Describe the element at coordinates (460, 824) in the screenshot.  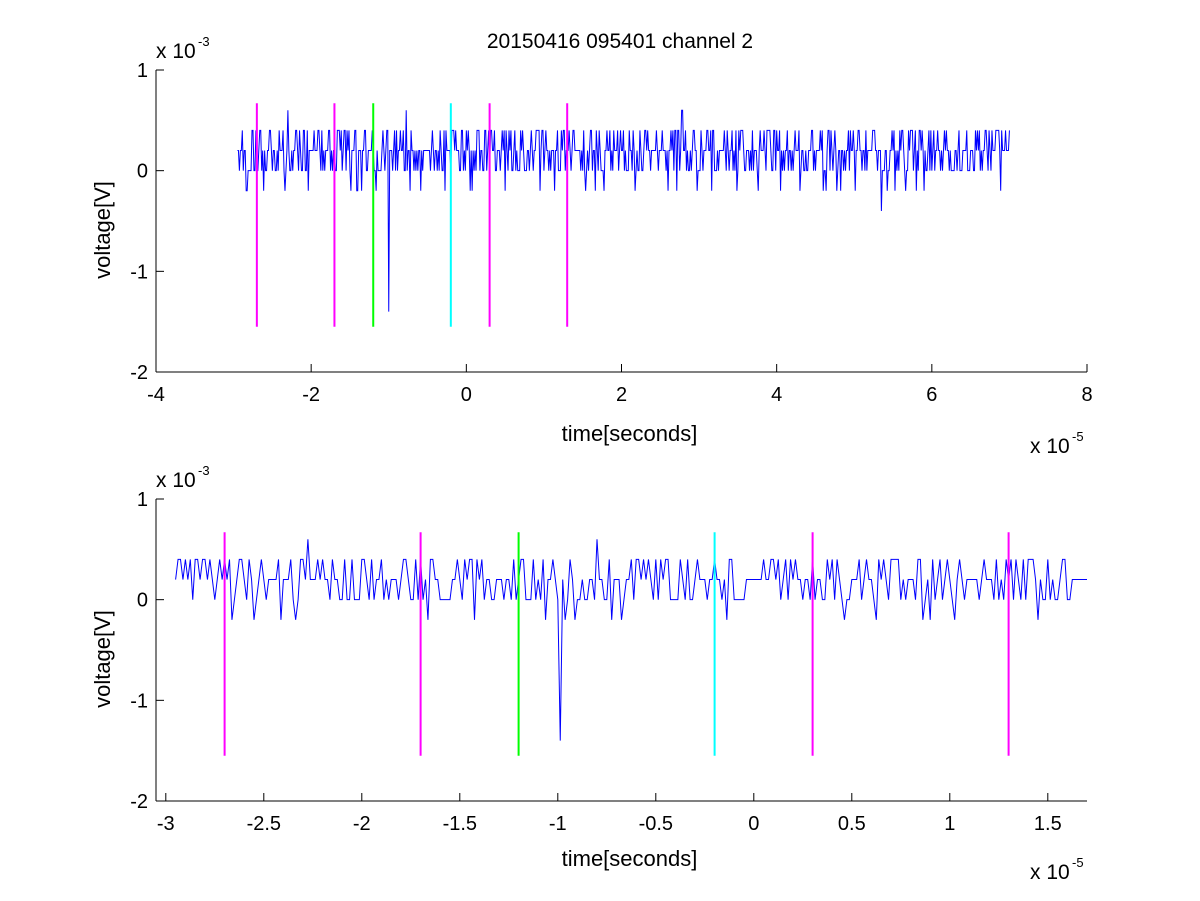
I see `x-tick-label: -1.5` at that location.